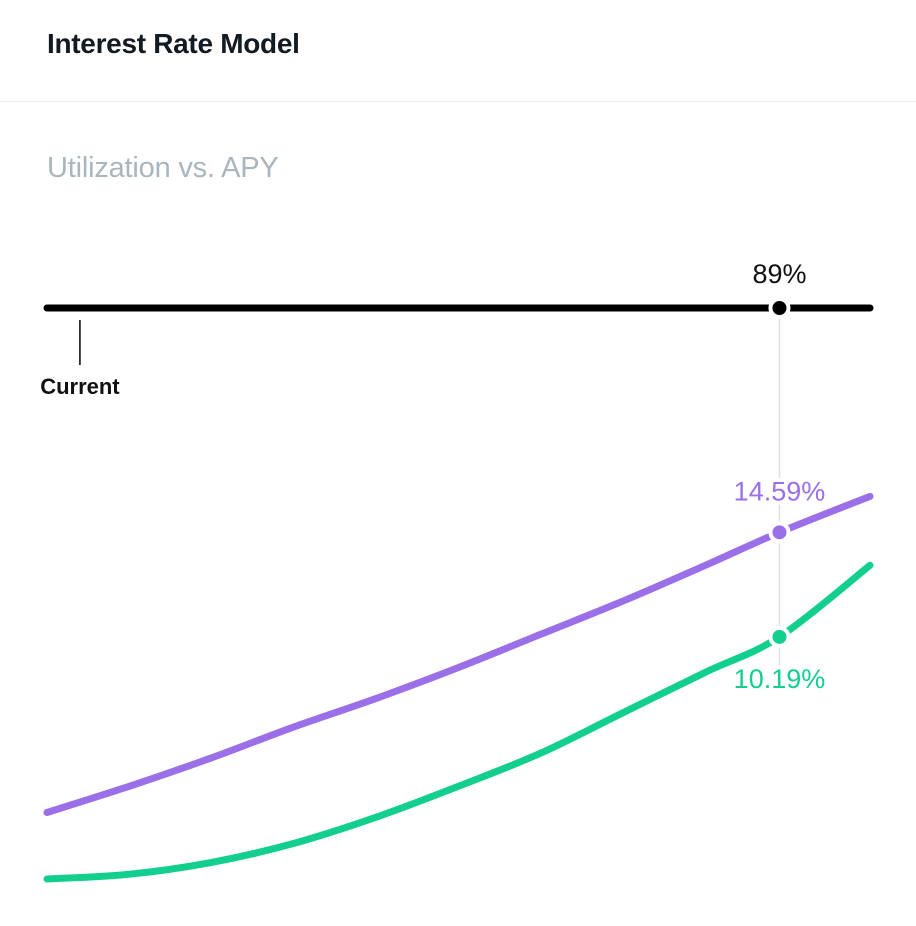 Image resolution: width=916 pixels, height=926 pixels. What do you see at coordinates (780, 679) in the screenshot?
I see `series-point-label-supply: 10.19%` at bounding box center [780, 679].